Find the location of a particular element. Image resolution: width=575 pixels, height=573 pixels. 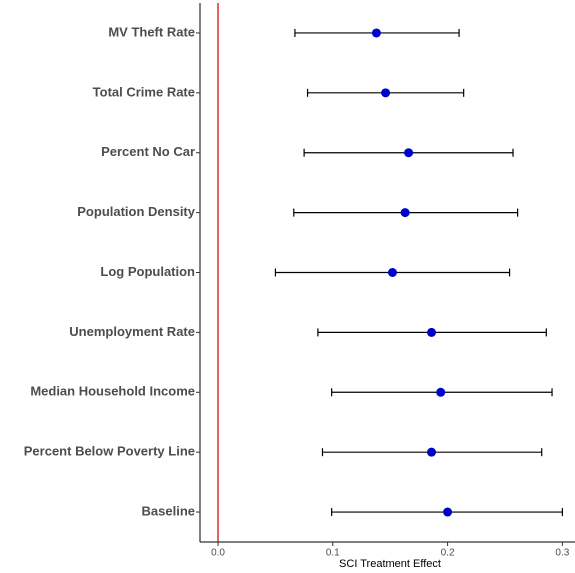

y-tick-label: Median Household Income is located at coordinates (112, 391).